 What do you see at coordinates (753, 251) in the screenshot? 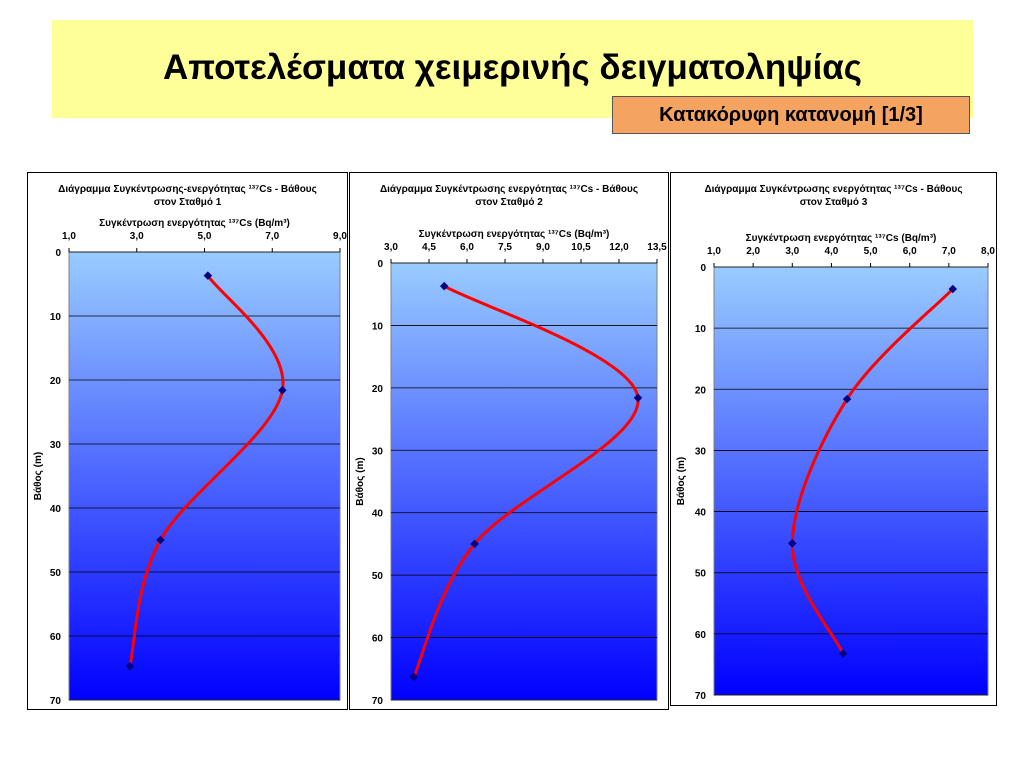
I see `x-tick-label: 2,0` at bounding box center [753, 251].